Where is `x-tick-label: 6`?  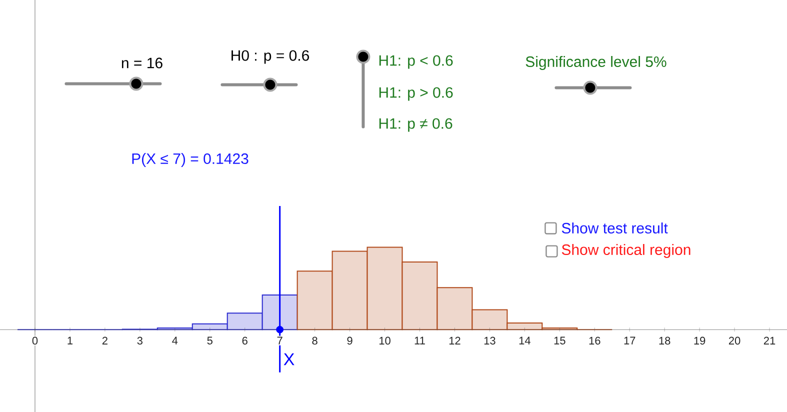 x-tick-label: 6 is located at coordinates (245, 340).